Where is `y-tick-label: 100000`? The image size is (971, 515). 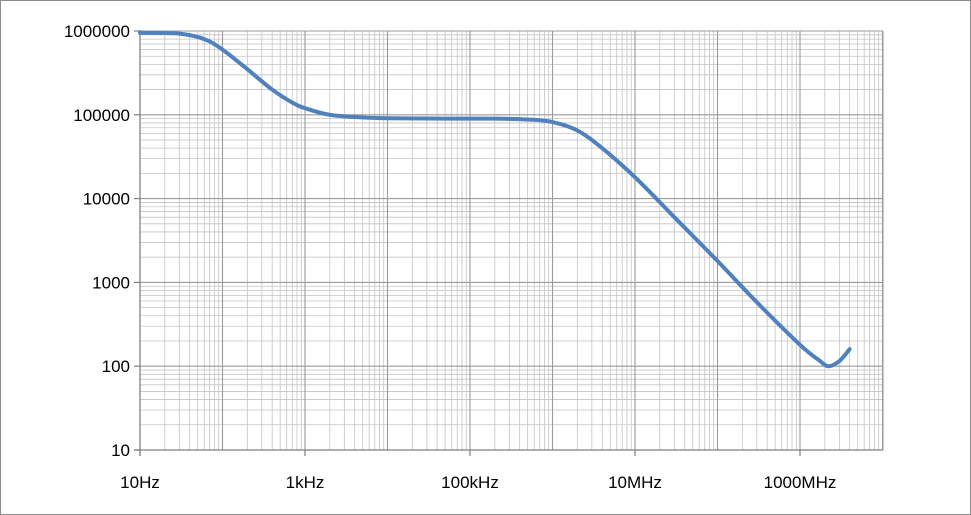 y-tick-label: 100000 is located at coordinates (101, 115).